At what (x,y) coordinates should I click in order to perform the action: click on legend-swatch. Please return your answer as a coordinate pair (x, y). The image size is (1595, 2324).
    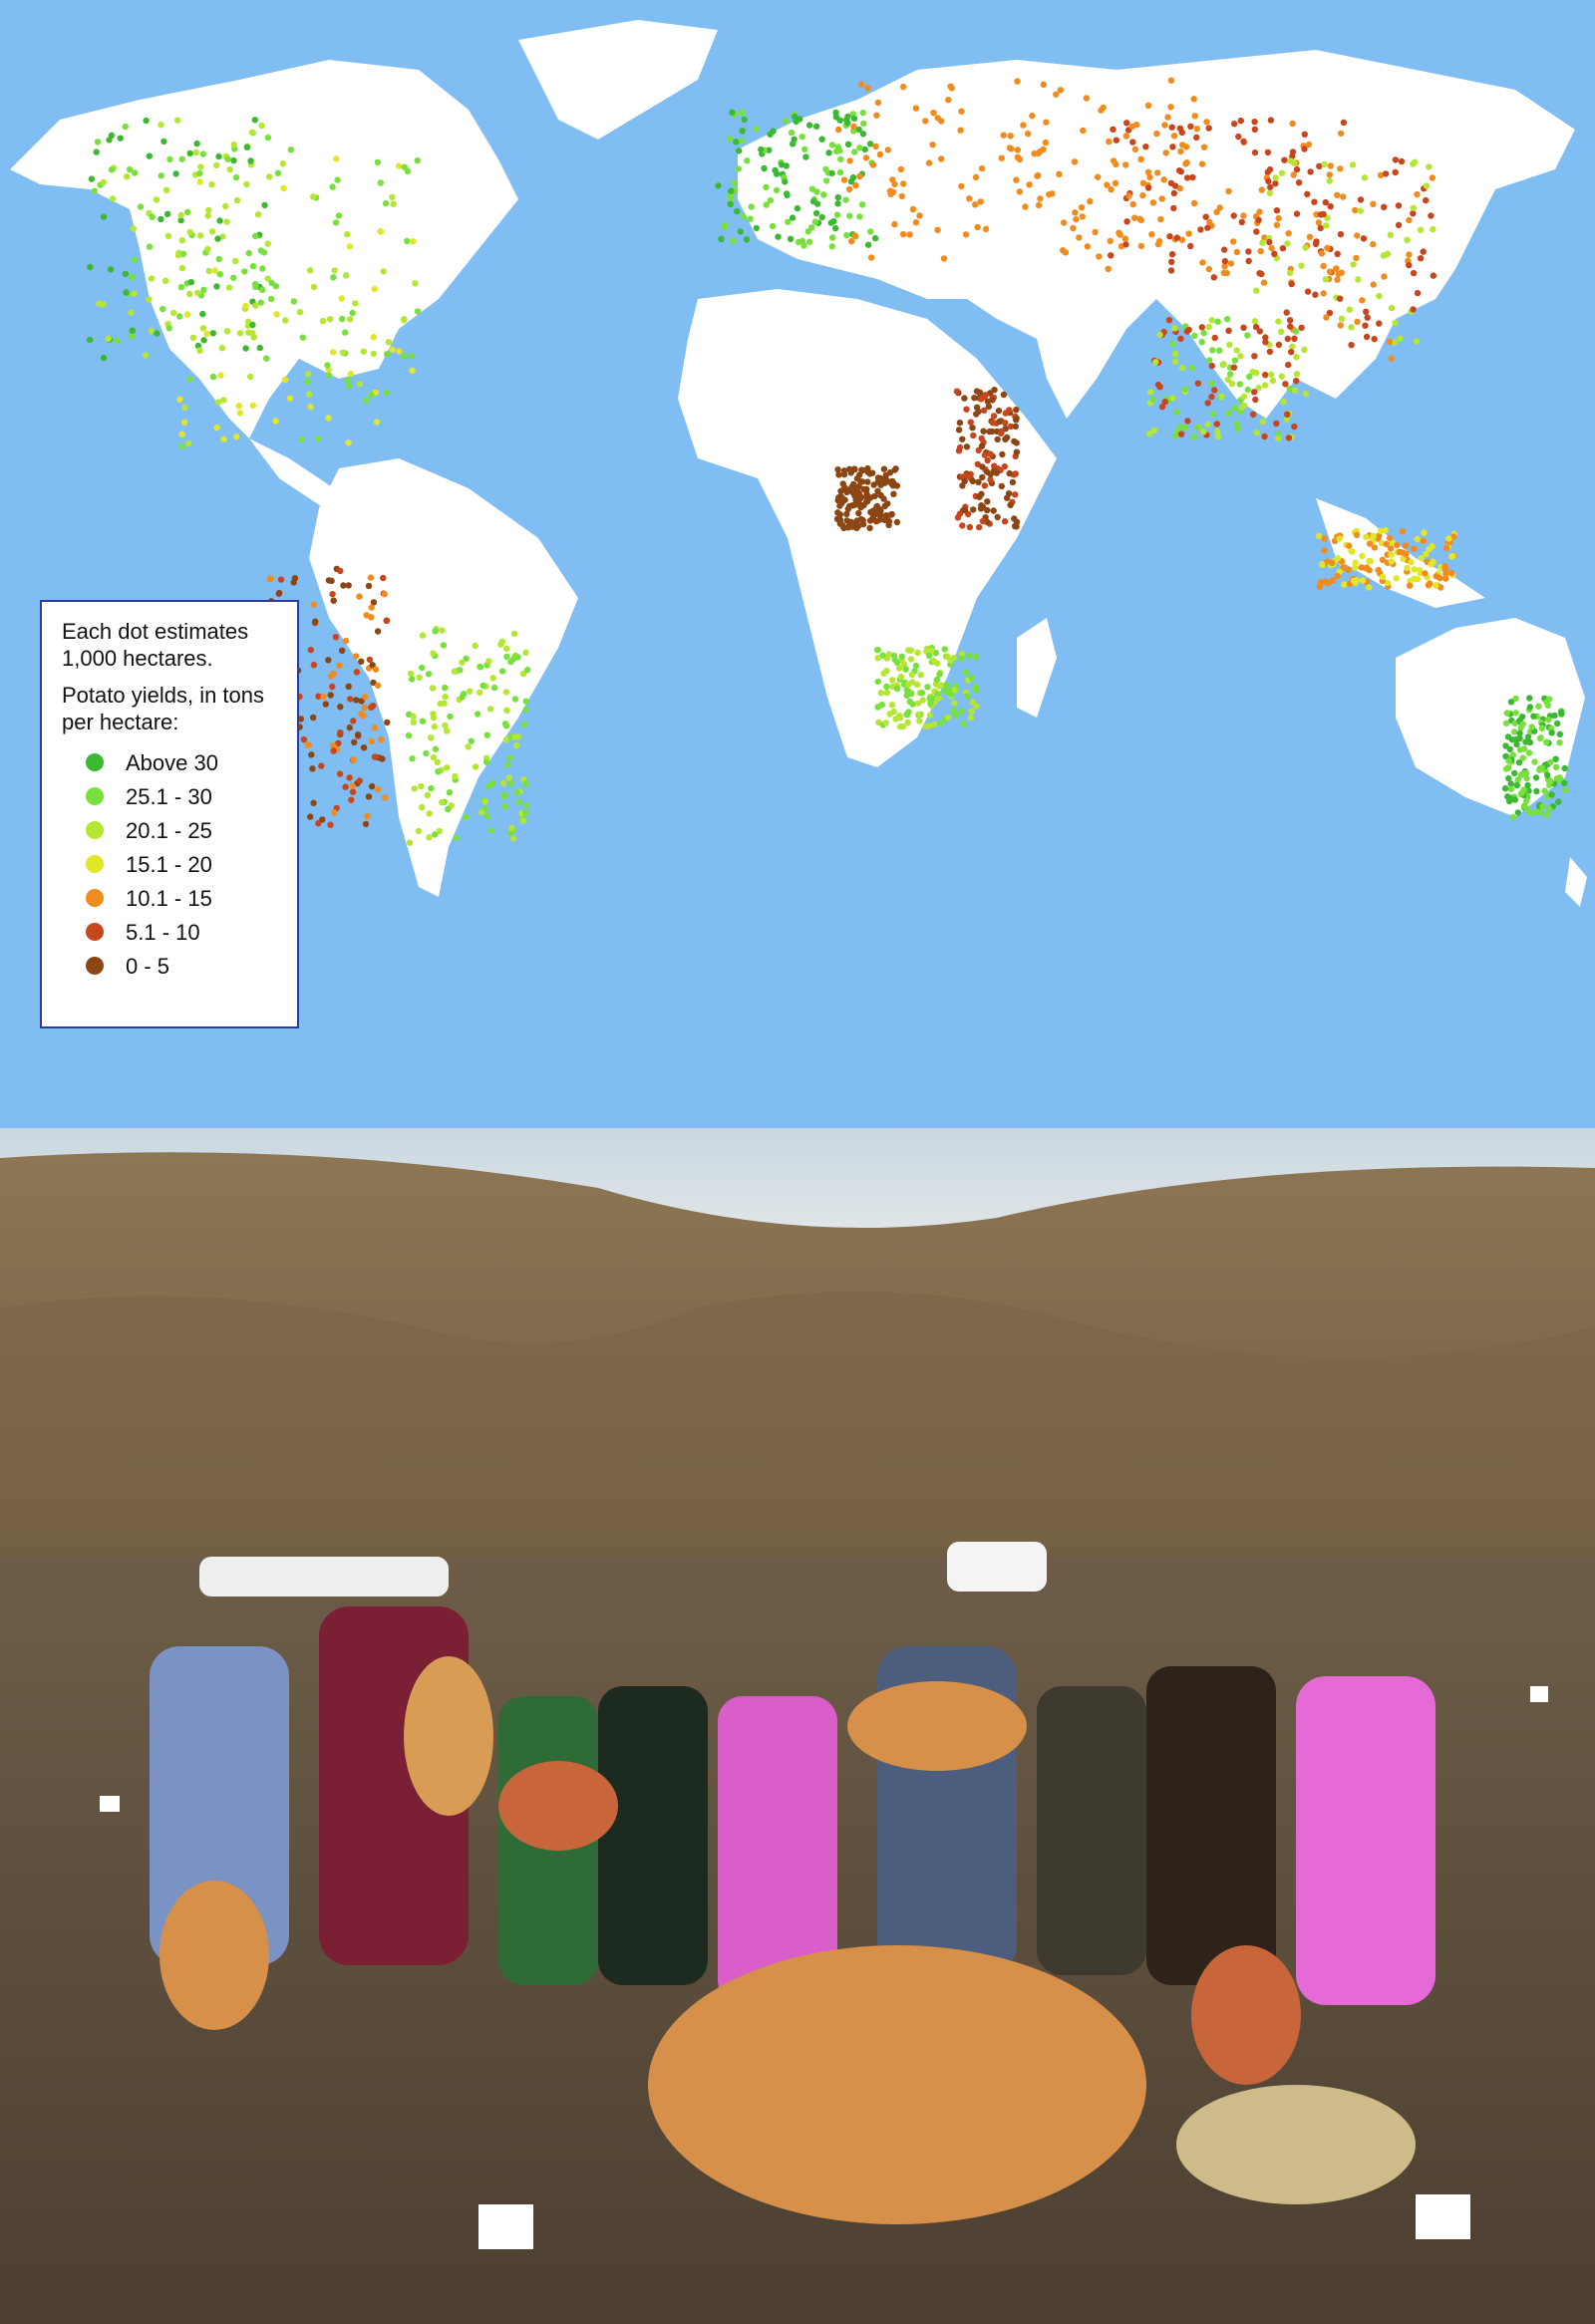
    Looking at the image, I should click on (95, 932).